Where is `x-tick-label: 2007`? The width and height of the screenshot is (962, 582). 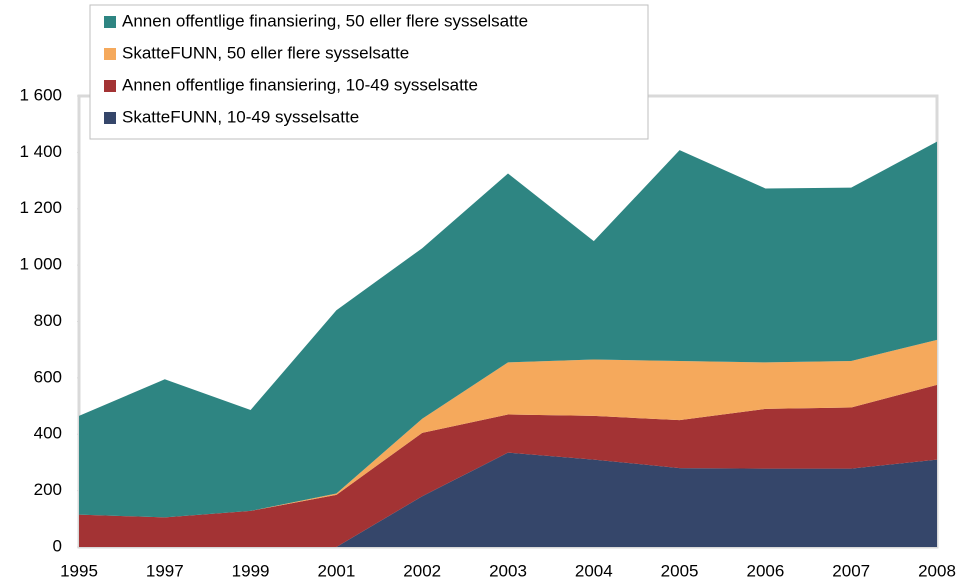 x-tick-label: 2007 is located at coordinates (851, 570).